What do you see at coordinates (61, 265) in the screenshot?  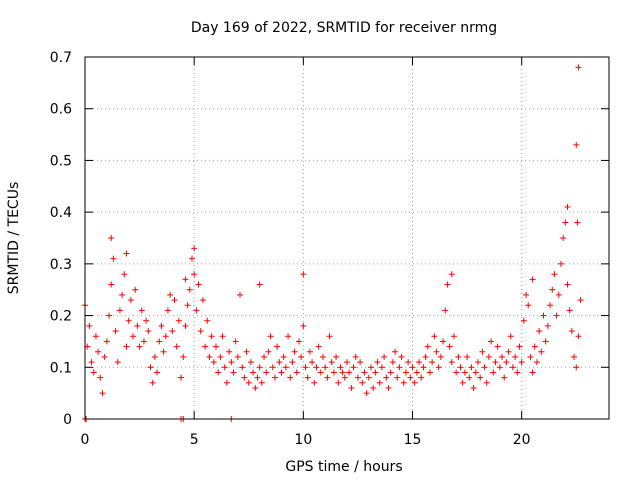 I see `y-tick-label: 0.3` at bounding box center [61, 265].